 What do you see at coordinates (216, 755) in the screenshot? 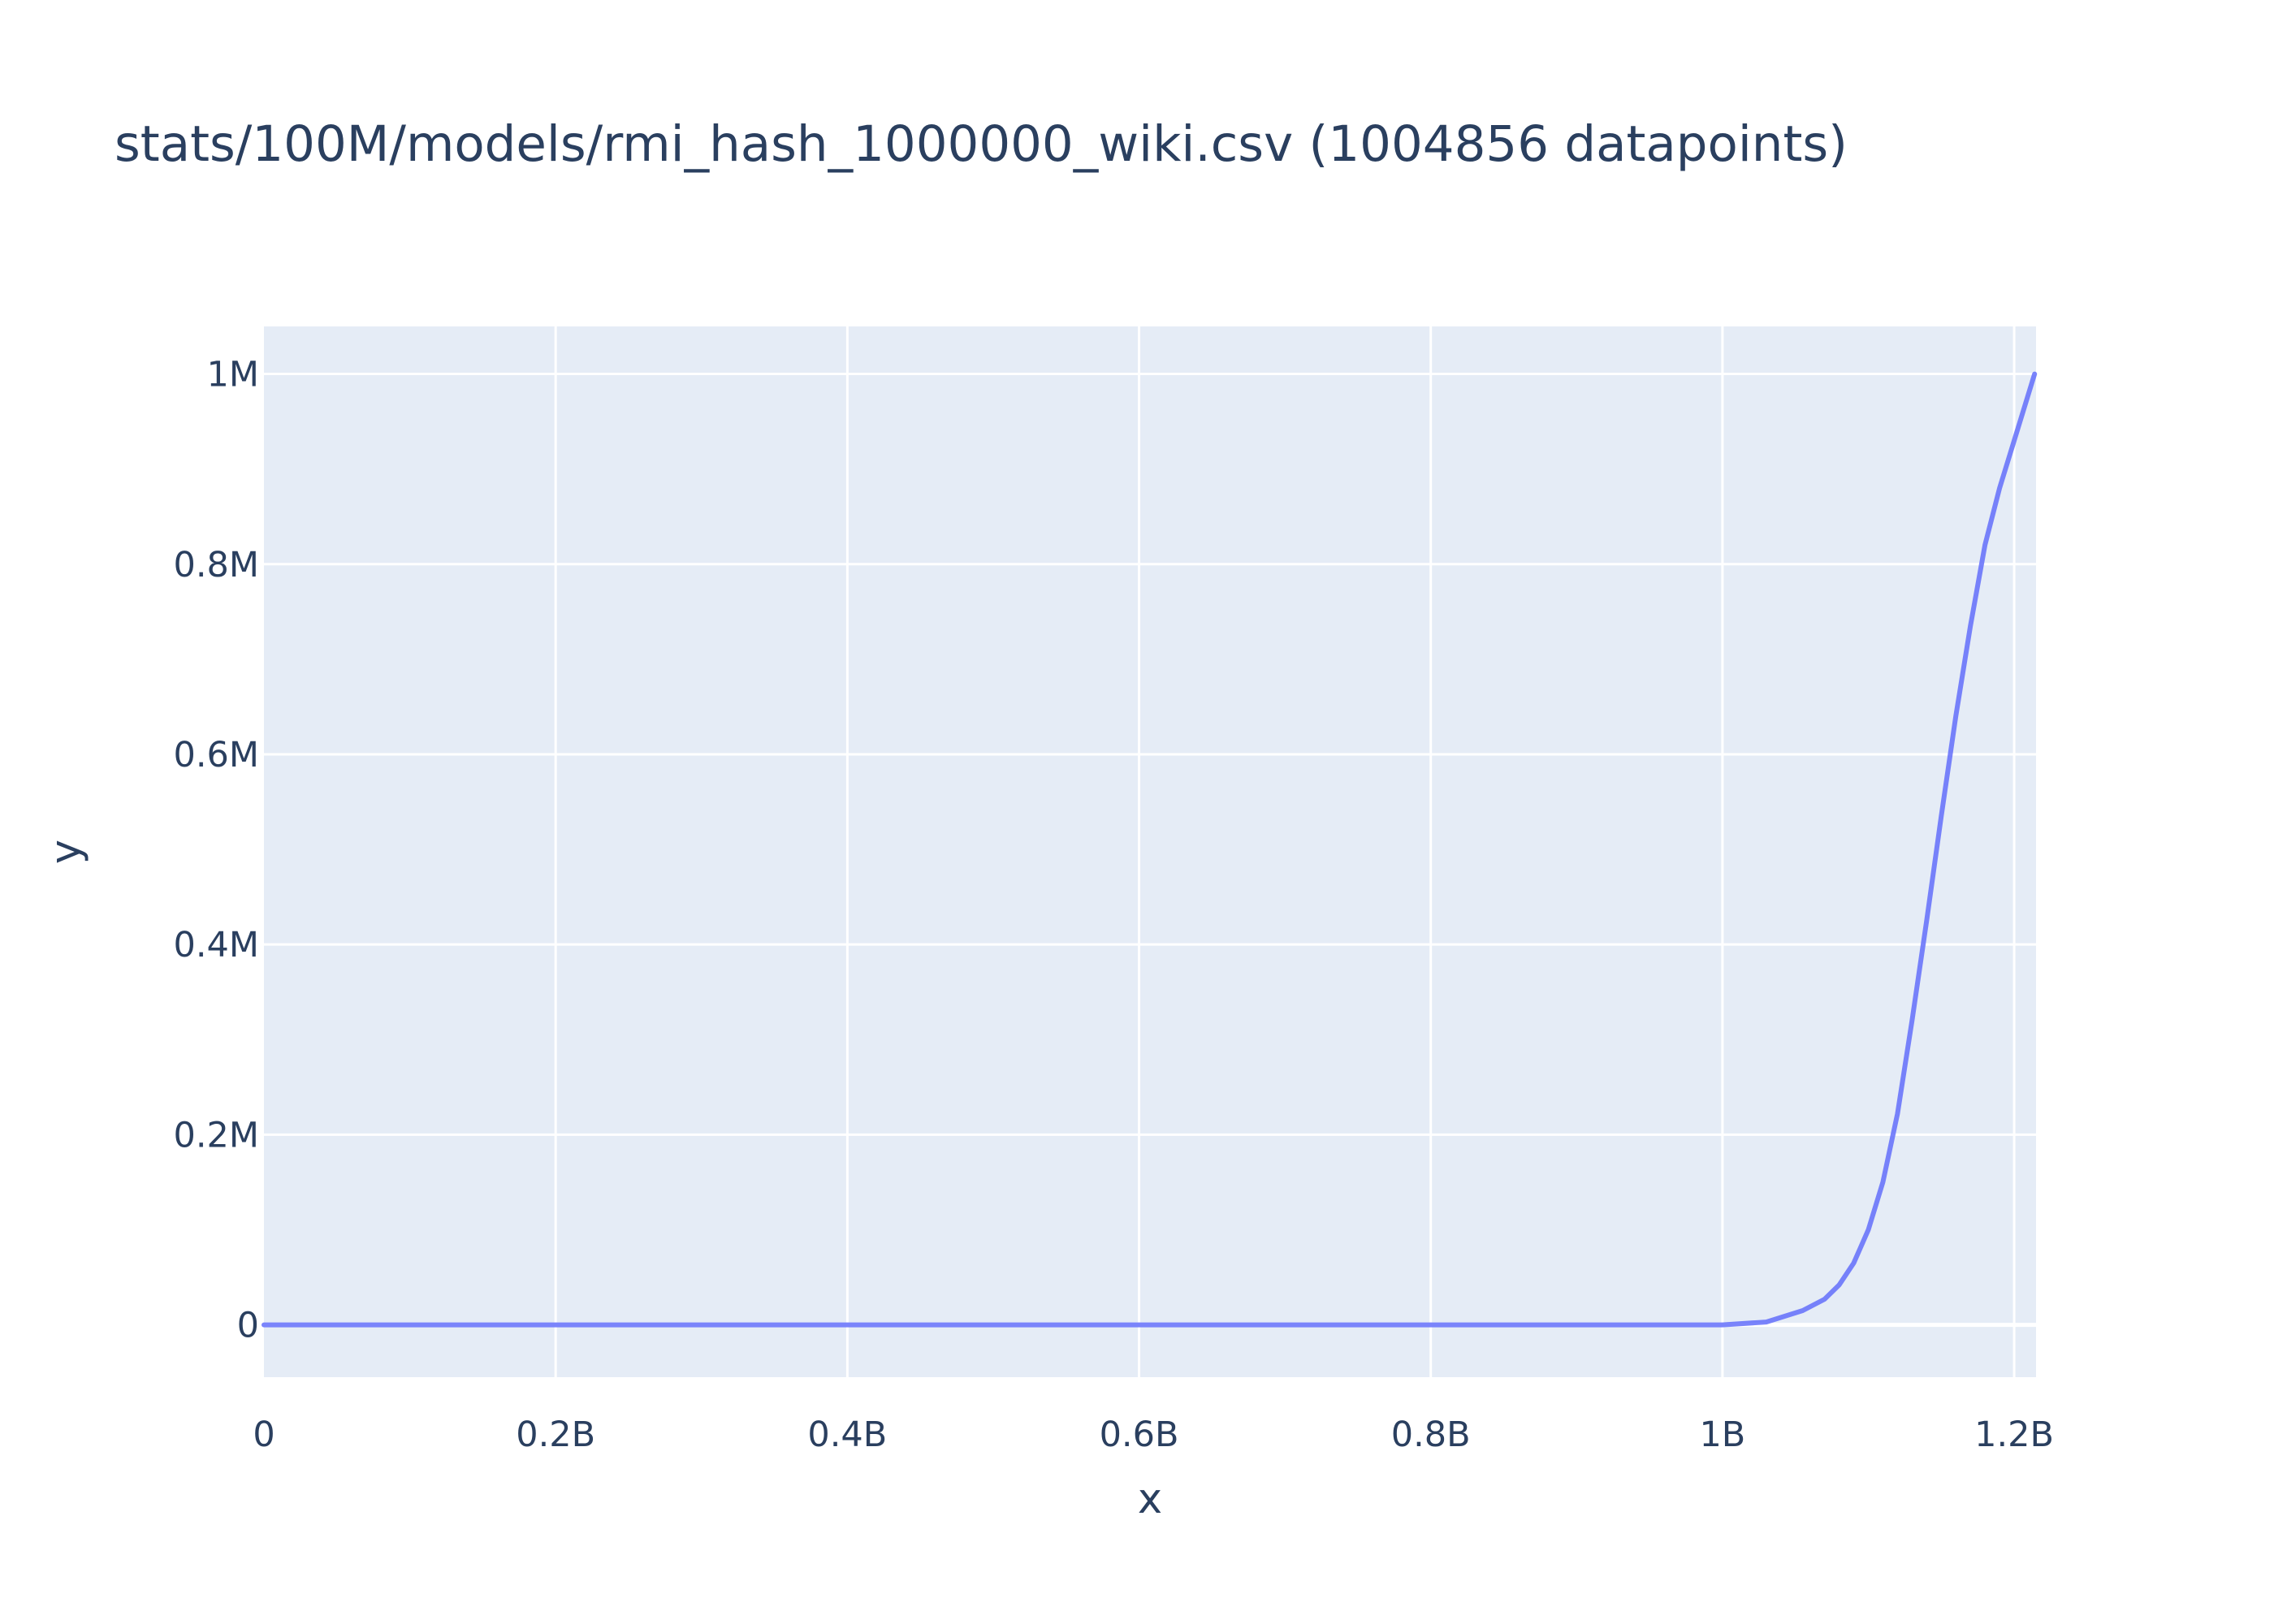
I see `y-tick-label: 0.6M` at bounding box center [216, 755].